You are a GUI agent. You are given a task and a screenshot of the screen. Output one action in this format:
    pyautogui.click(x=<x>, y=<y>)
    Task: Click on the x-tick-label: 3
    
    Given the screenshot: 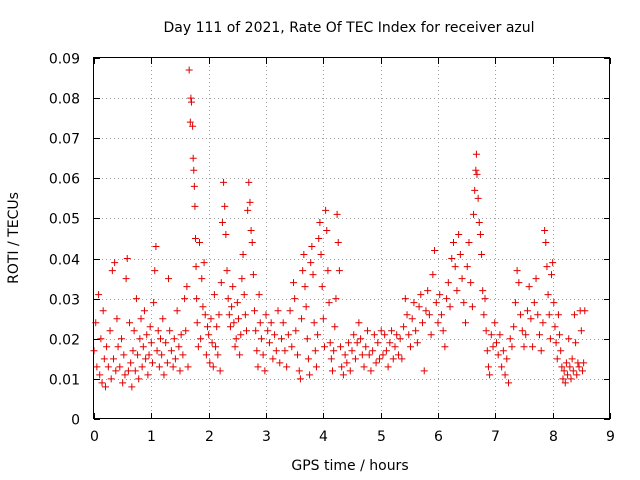 What is the action you would take?
    pyautogui.click(x=266, y=437)
    